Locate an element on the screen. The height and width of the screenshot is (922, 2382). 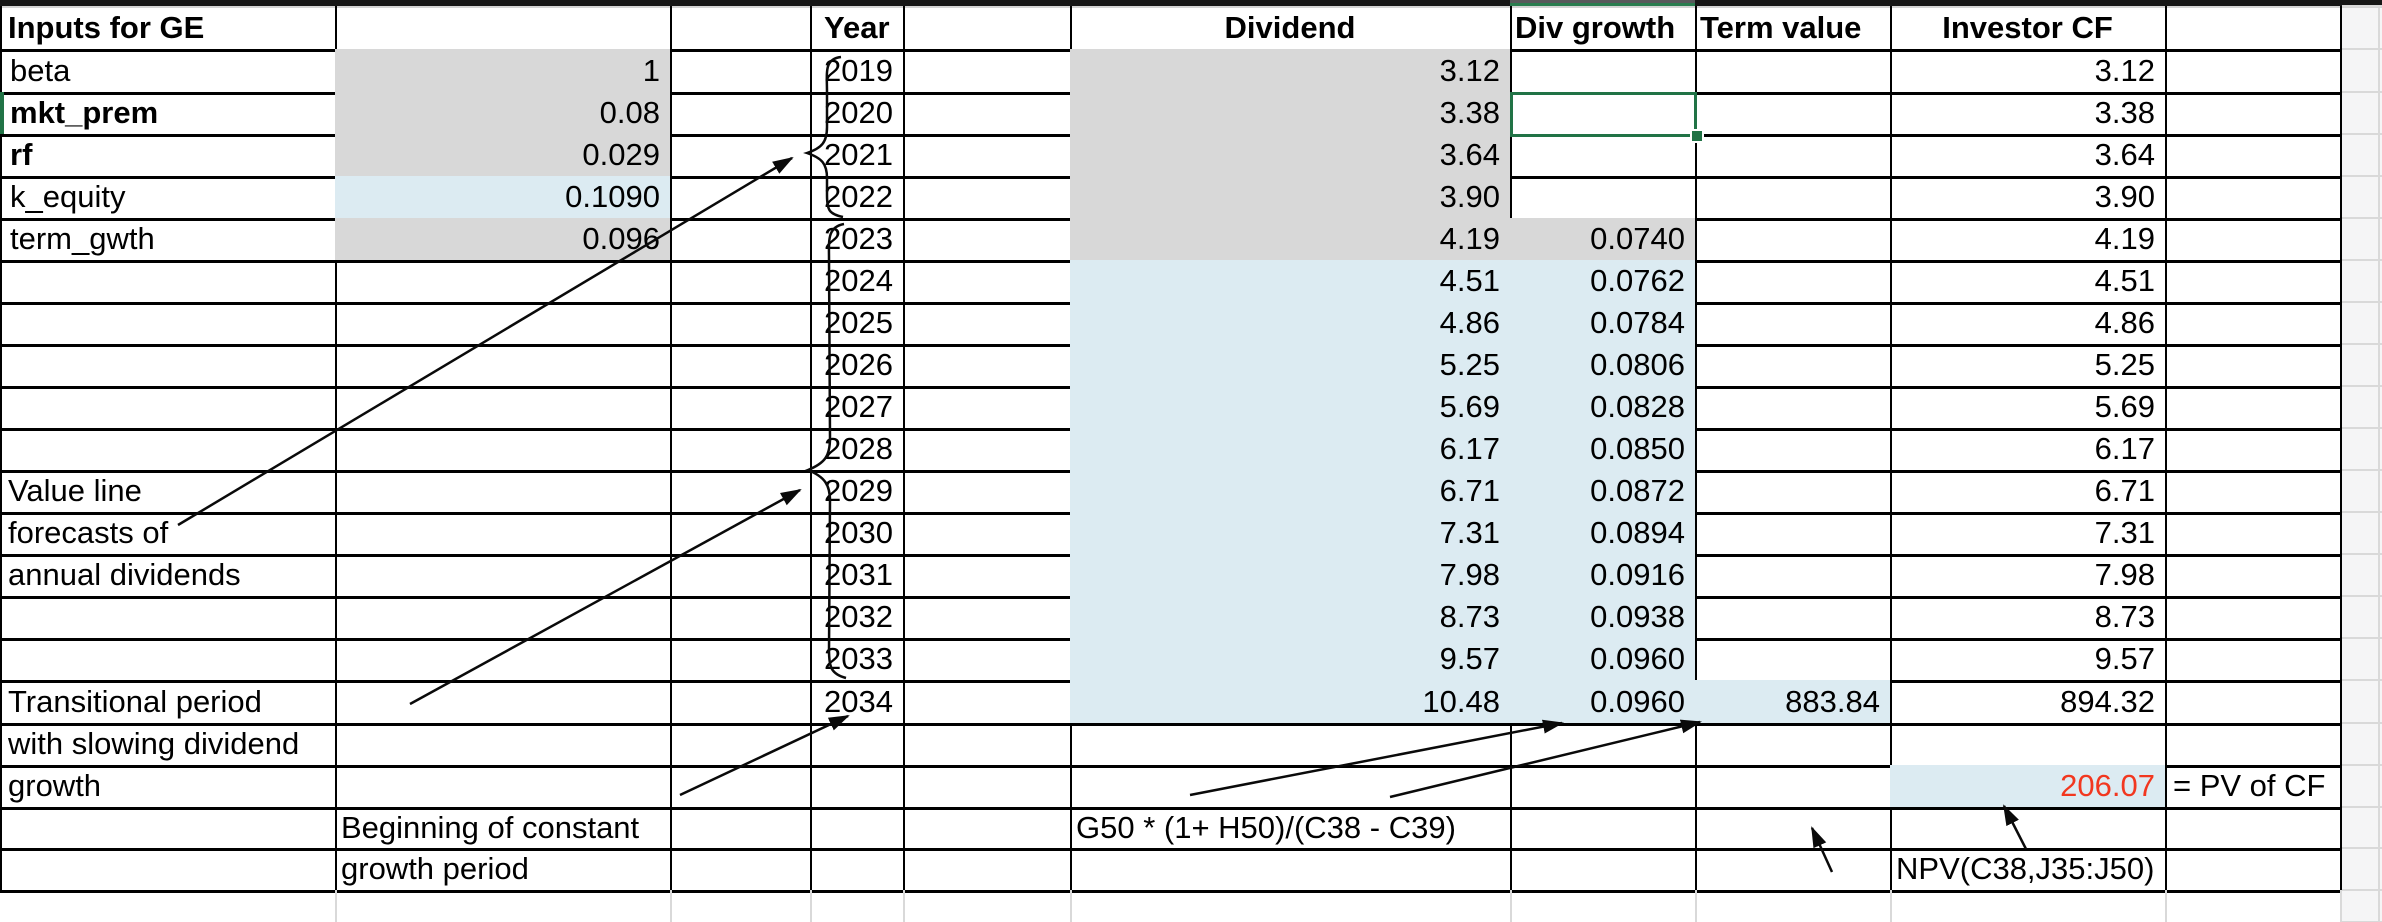
grid-cell-r5-c9 is located at coordinates (2253, 240).